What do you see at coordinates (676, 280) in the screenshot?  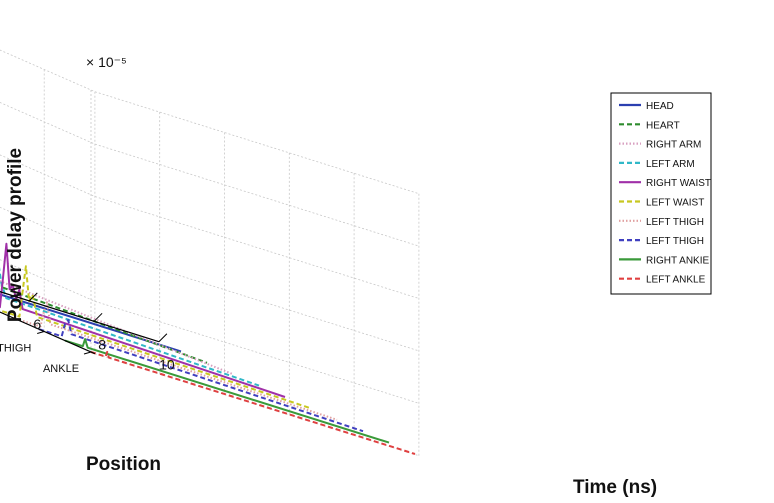 I see `legend-entry-label: LEFT ANKLE` at bounding box center [676, 280].